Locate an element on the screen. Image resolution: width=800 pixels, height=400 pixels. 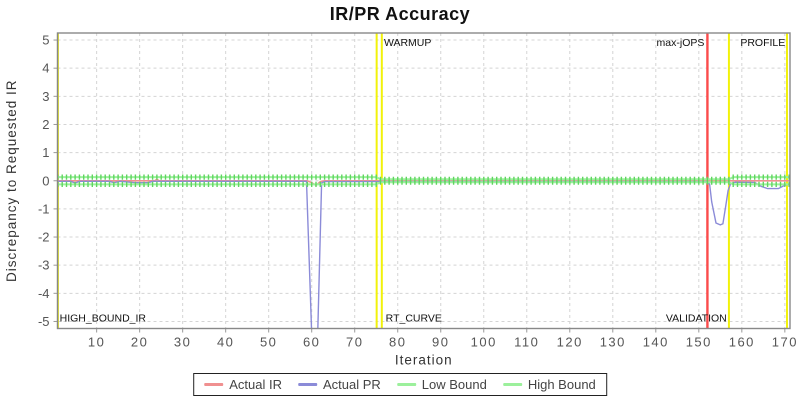
x-axis-label: Iteration is located at coordinates (424, 360).